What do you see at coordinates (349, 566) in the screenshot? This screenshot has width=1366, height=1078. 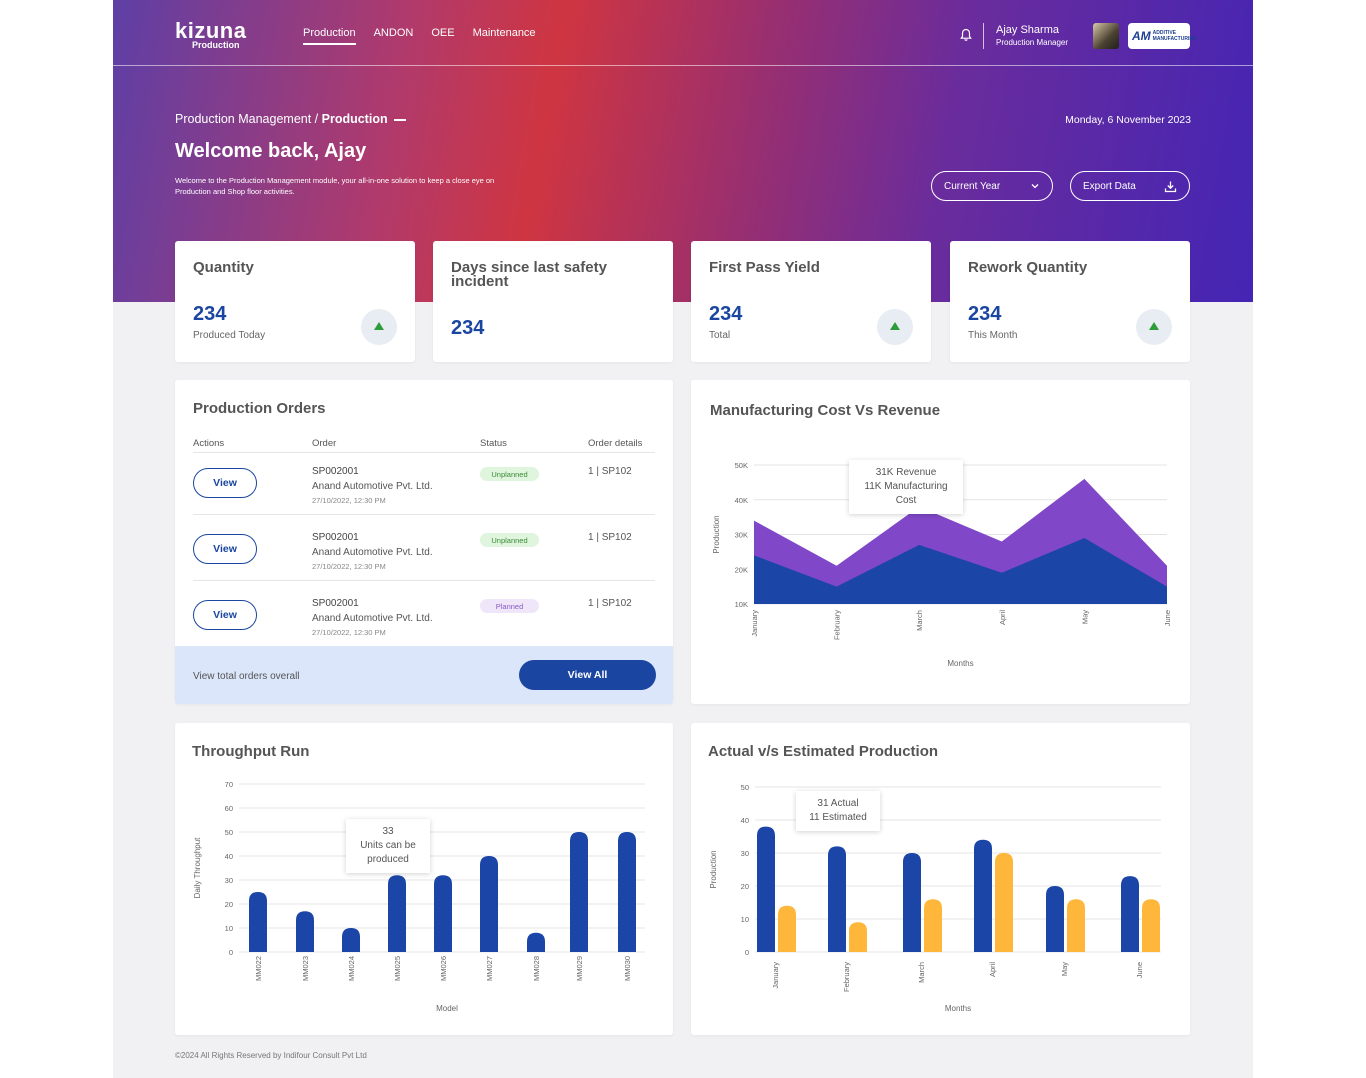 I see `order-date: 27/10/2022, 12:30 PM` at bounding box center [349, 566].